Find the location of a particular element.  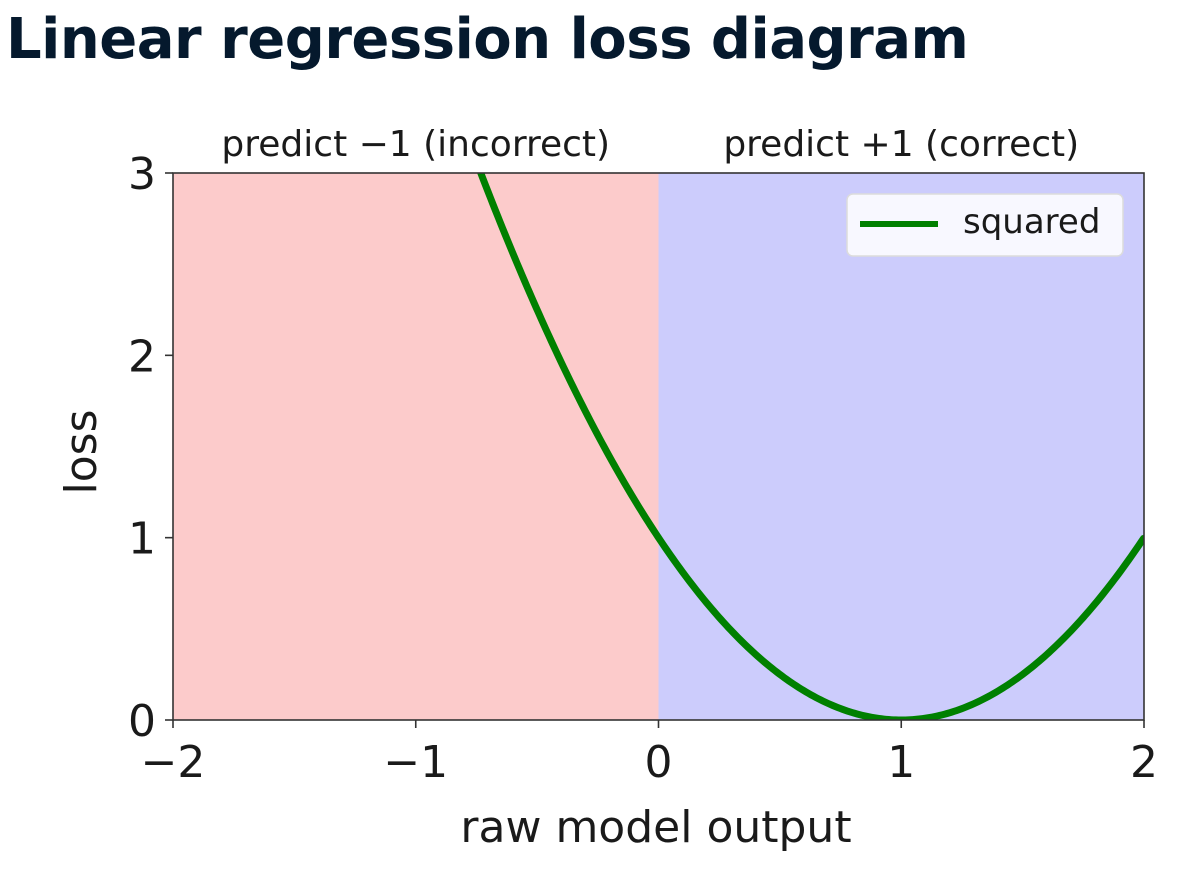

x-tick-label: 2 is located at coordinates (1144, 762).